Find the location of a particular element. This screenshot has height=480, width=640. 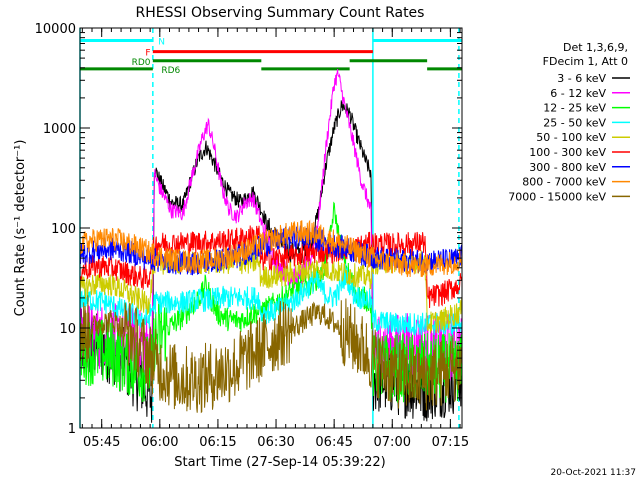

legend-header-1: FDecim 1, Att 0 is located at coordinates (585, 61).